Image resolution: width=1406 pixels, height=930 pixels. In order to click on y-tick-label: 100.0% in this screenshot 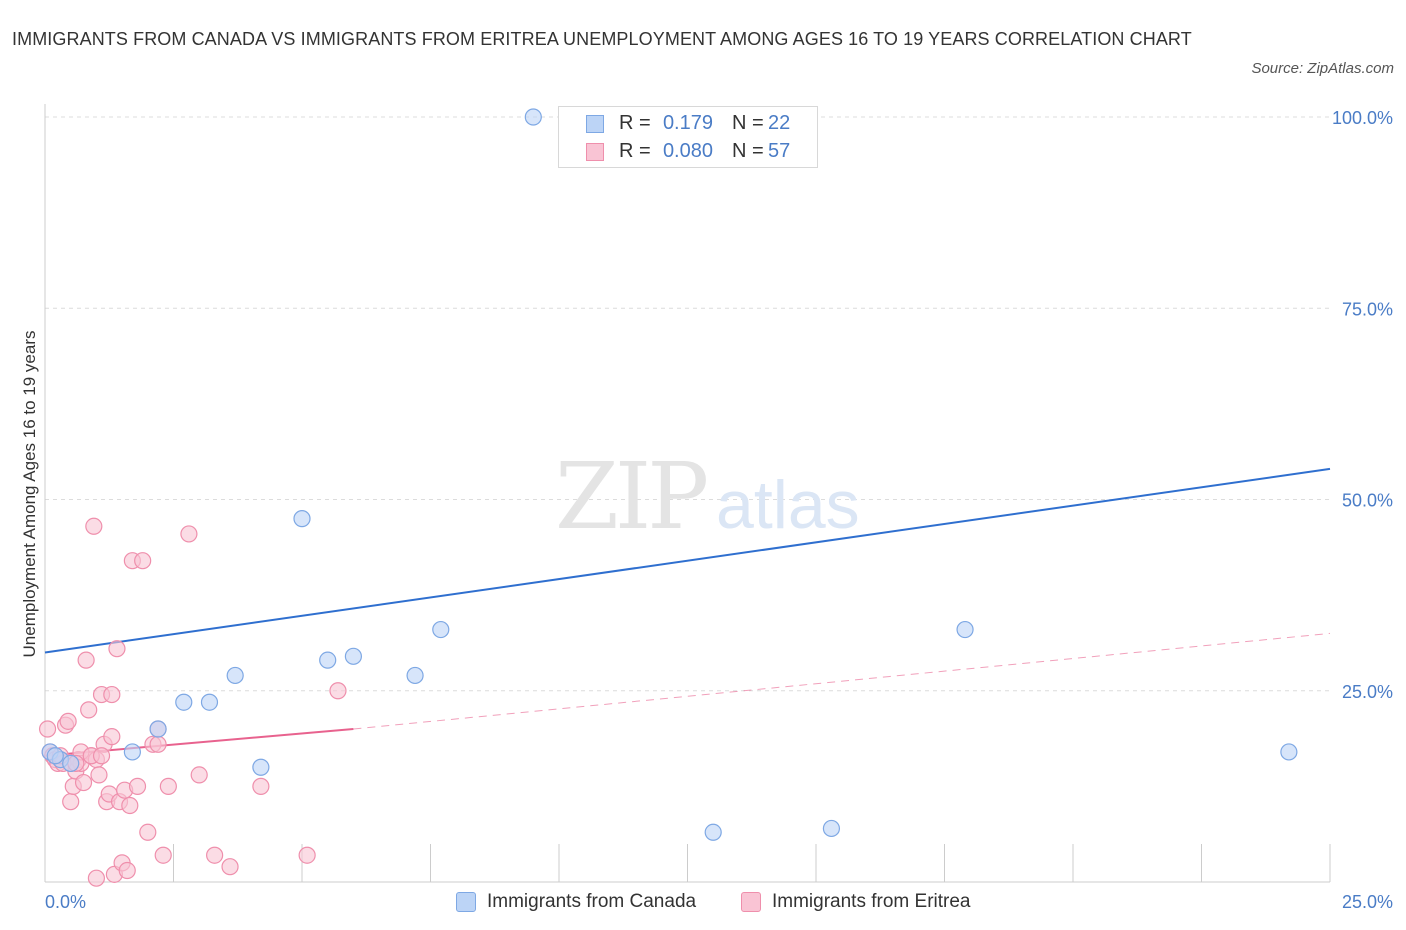, I will do `click(1362, 118)`.